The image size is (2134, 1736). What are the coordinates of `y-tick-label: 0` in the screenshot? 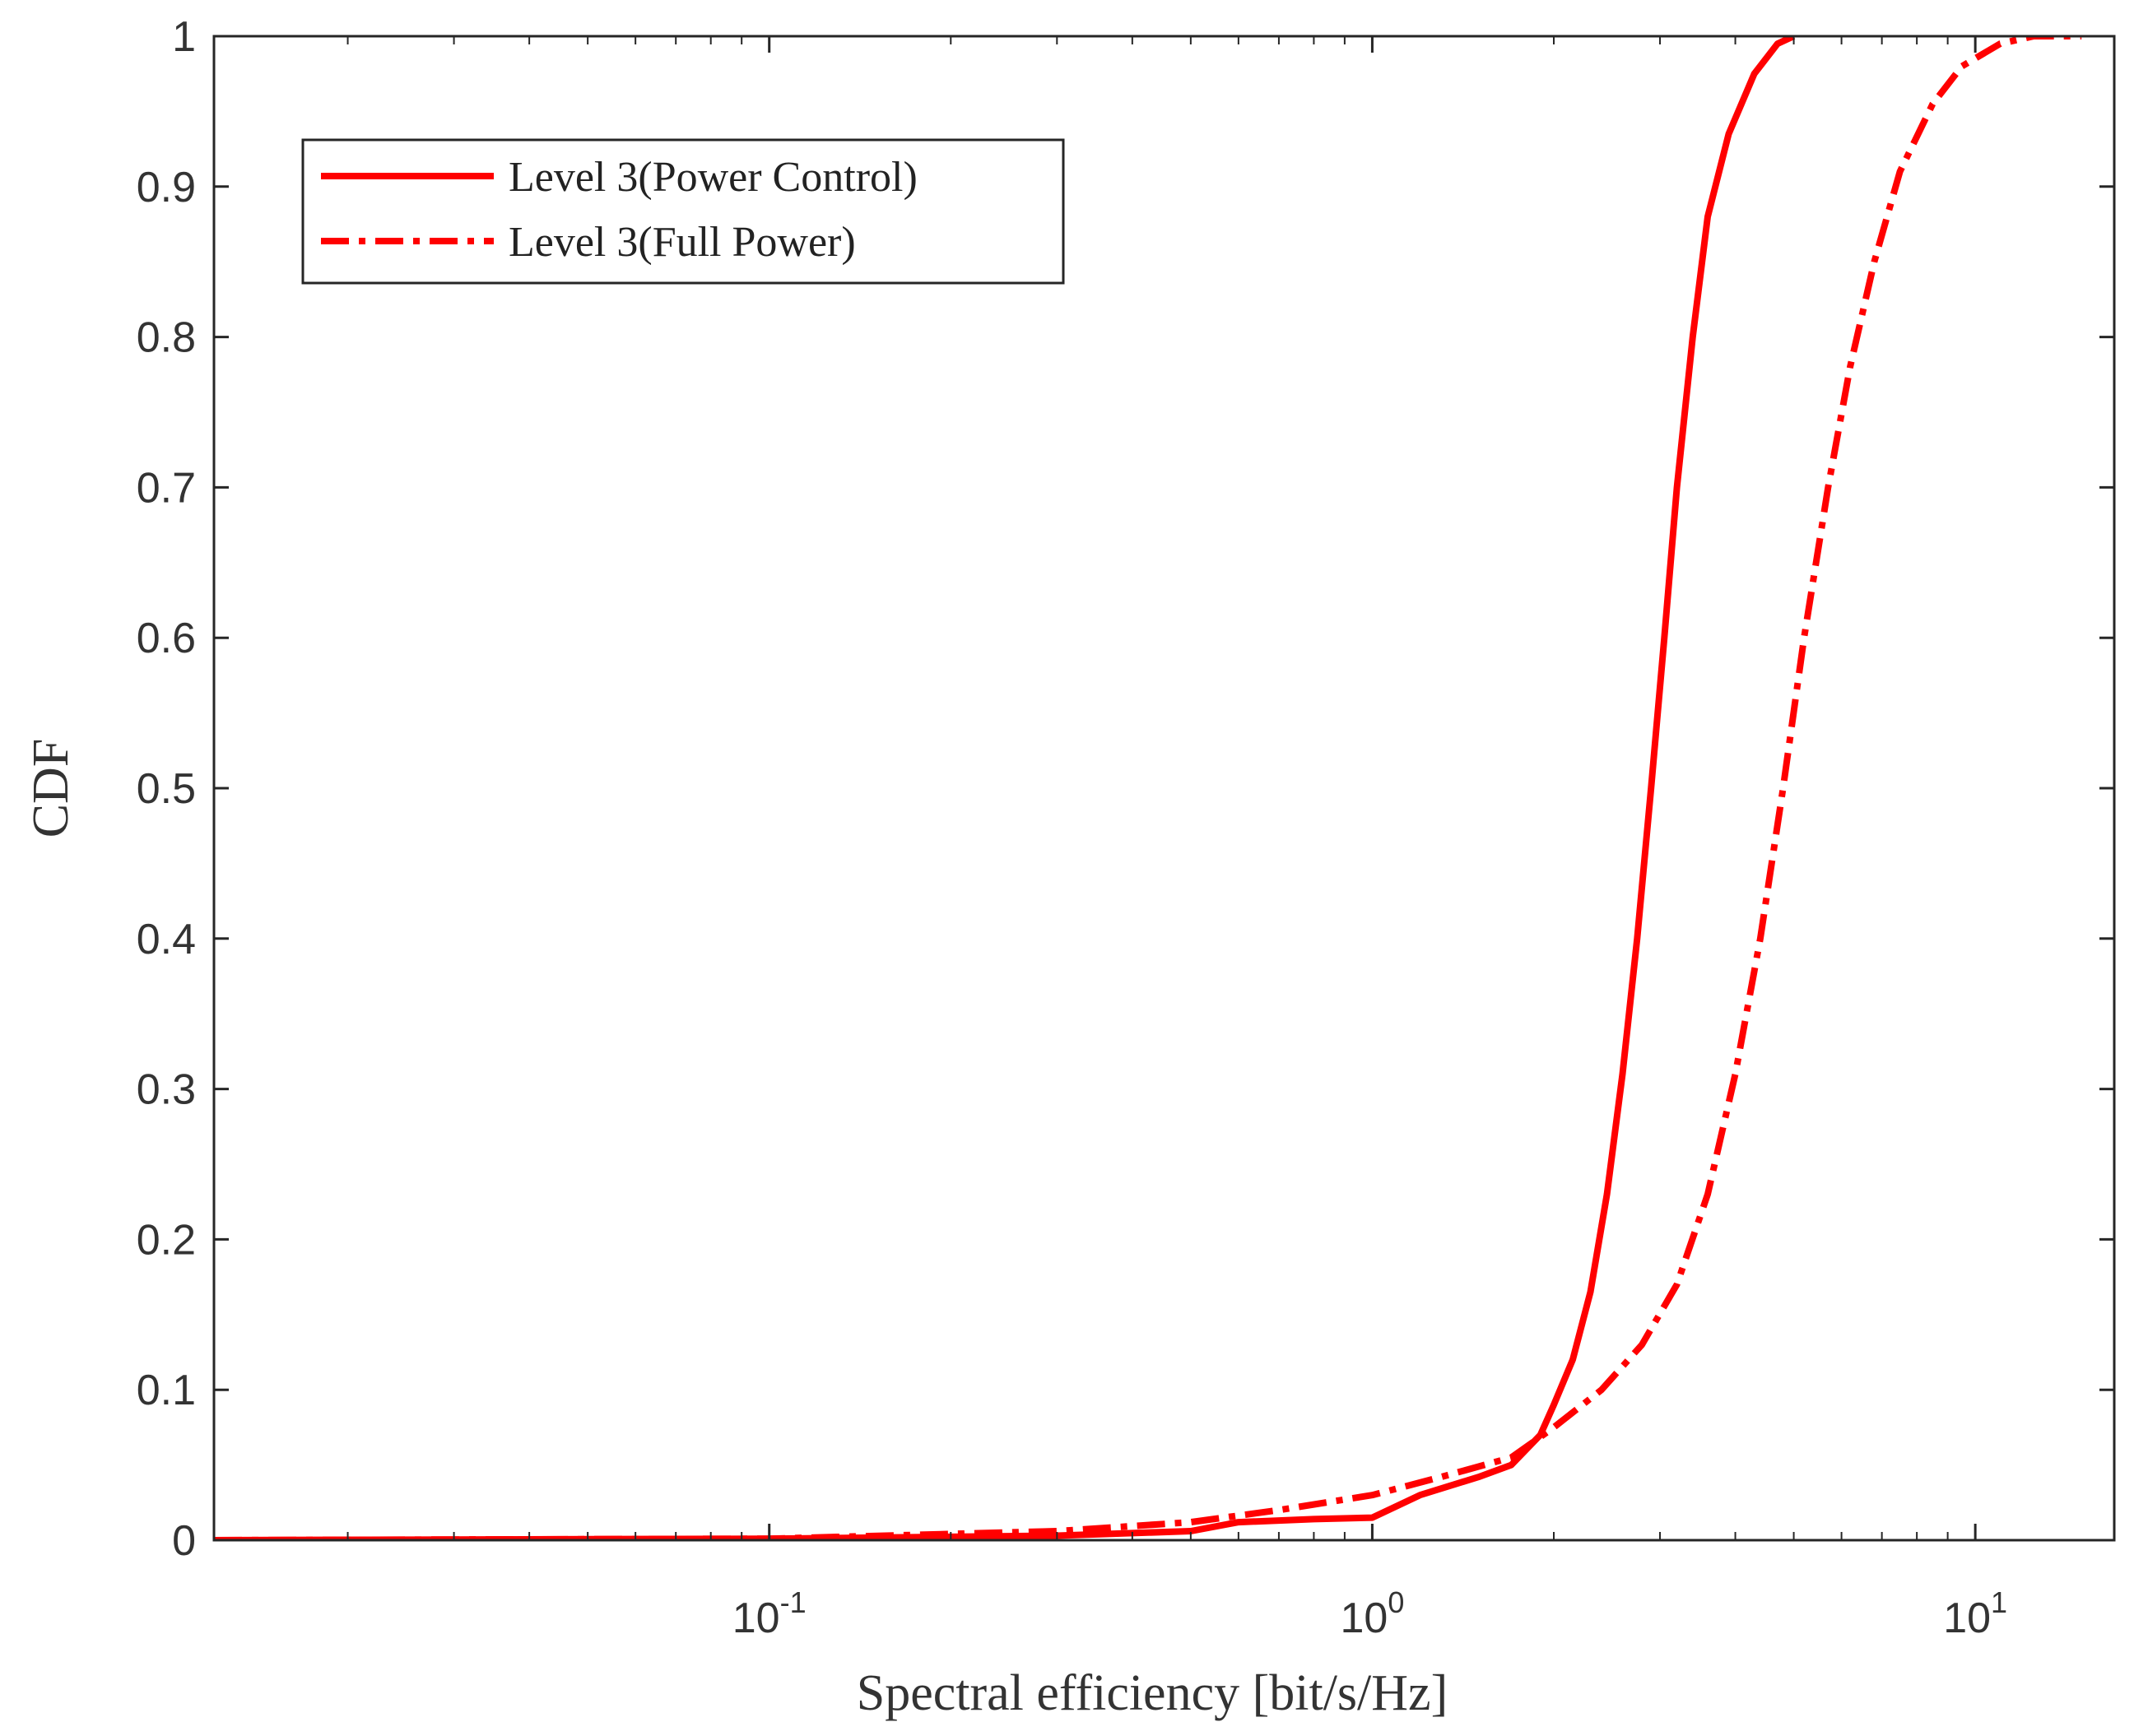 It's located at (184, 1541).